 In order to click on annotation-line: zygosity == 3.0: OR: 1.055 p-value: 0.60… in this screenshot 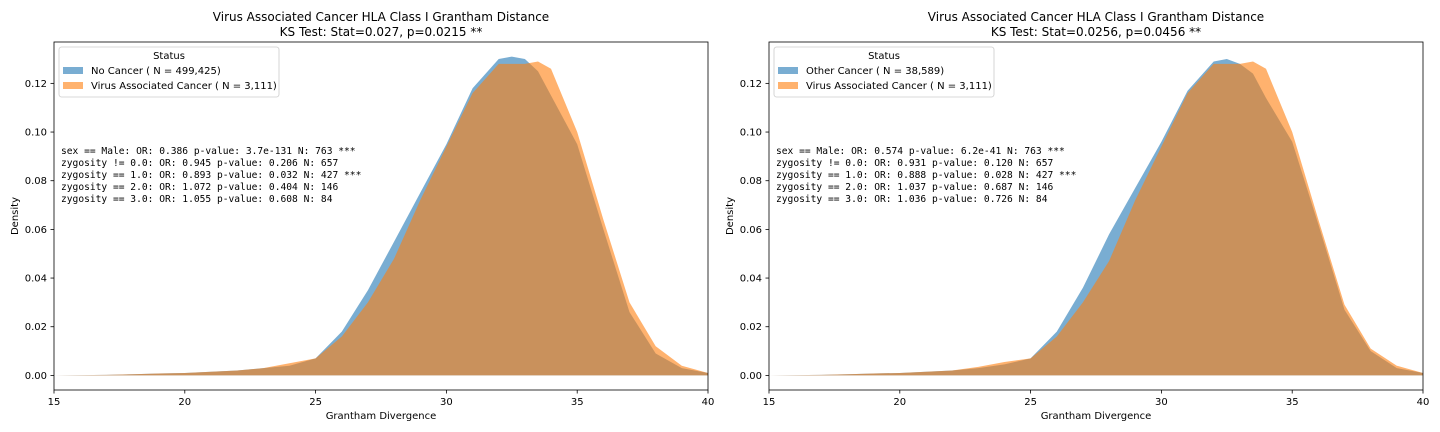, I will do `click(197, 199)`.